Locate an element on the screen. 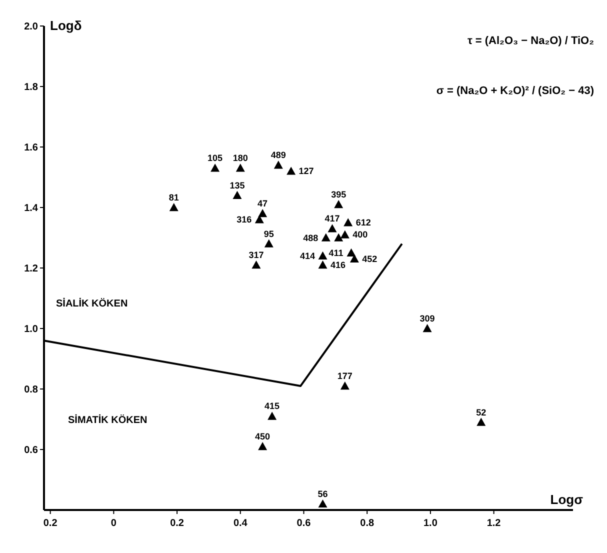 This screenshot has width=607, height=553. y-axis-title: Logδ is located at coordinates (66, 25).